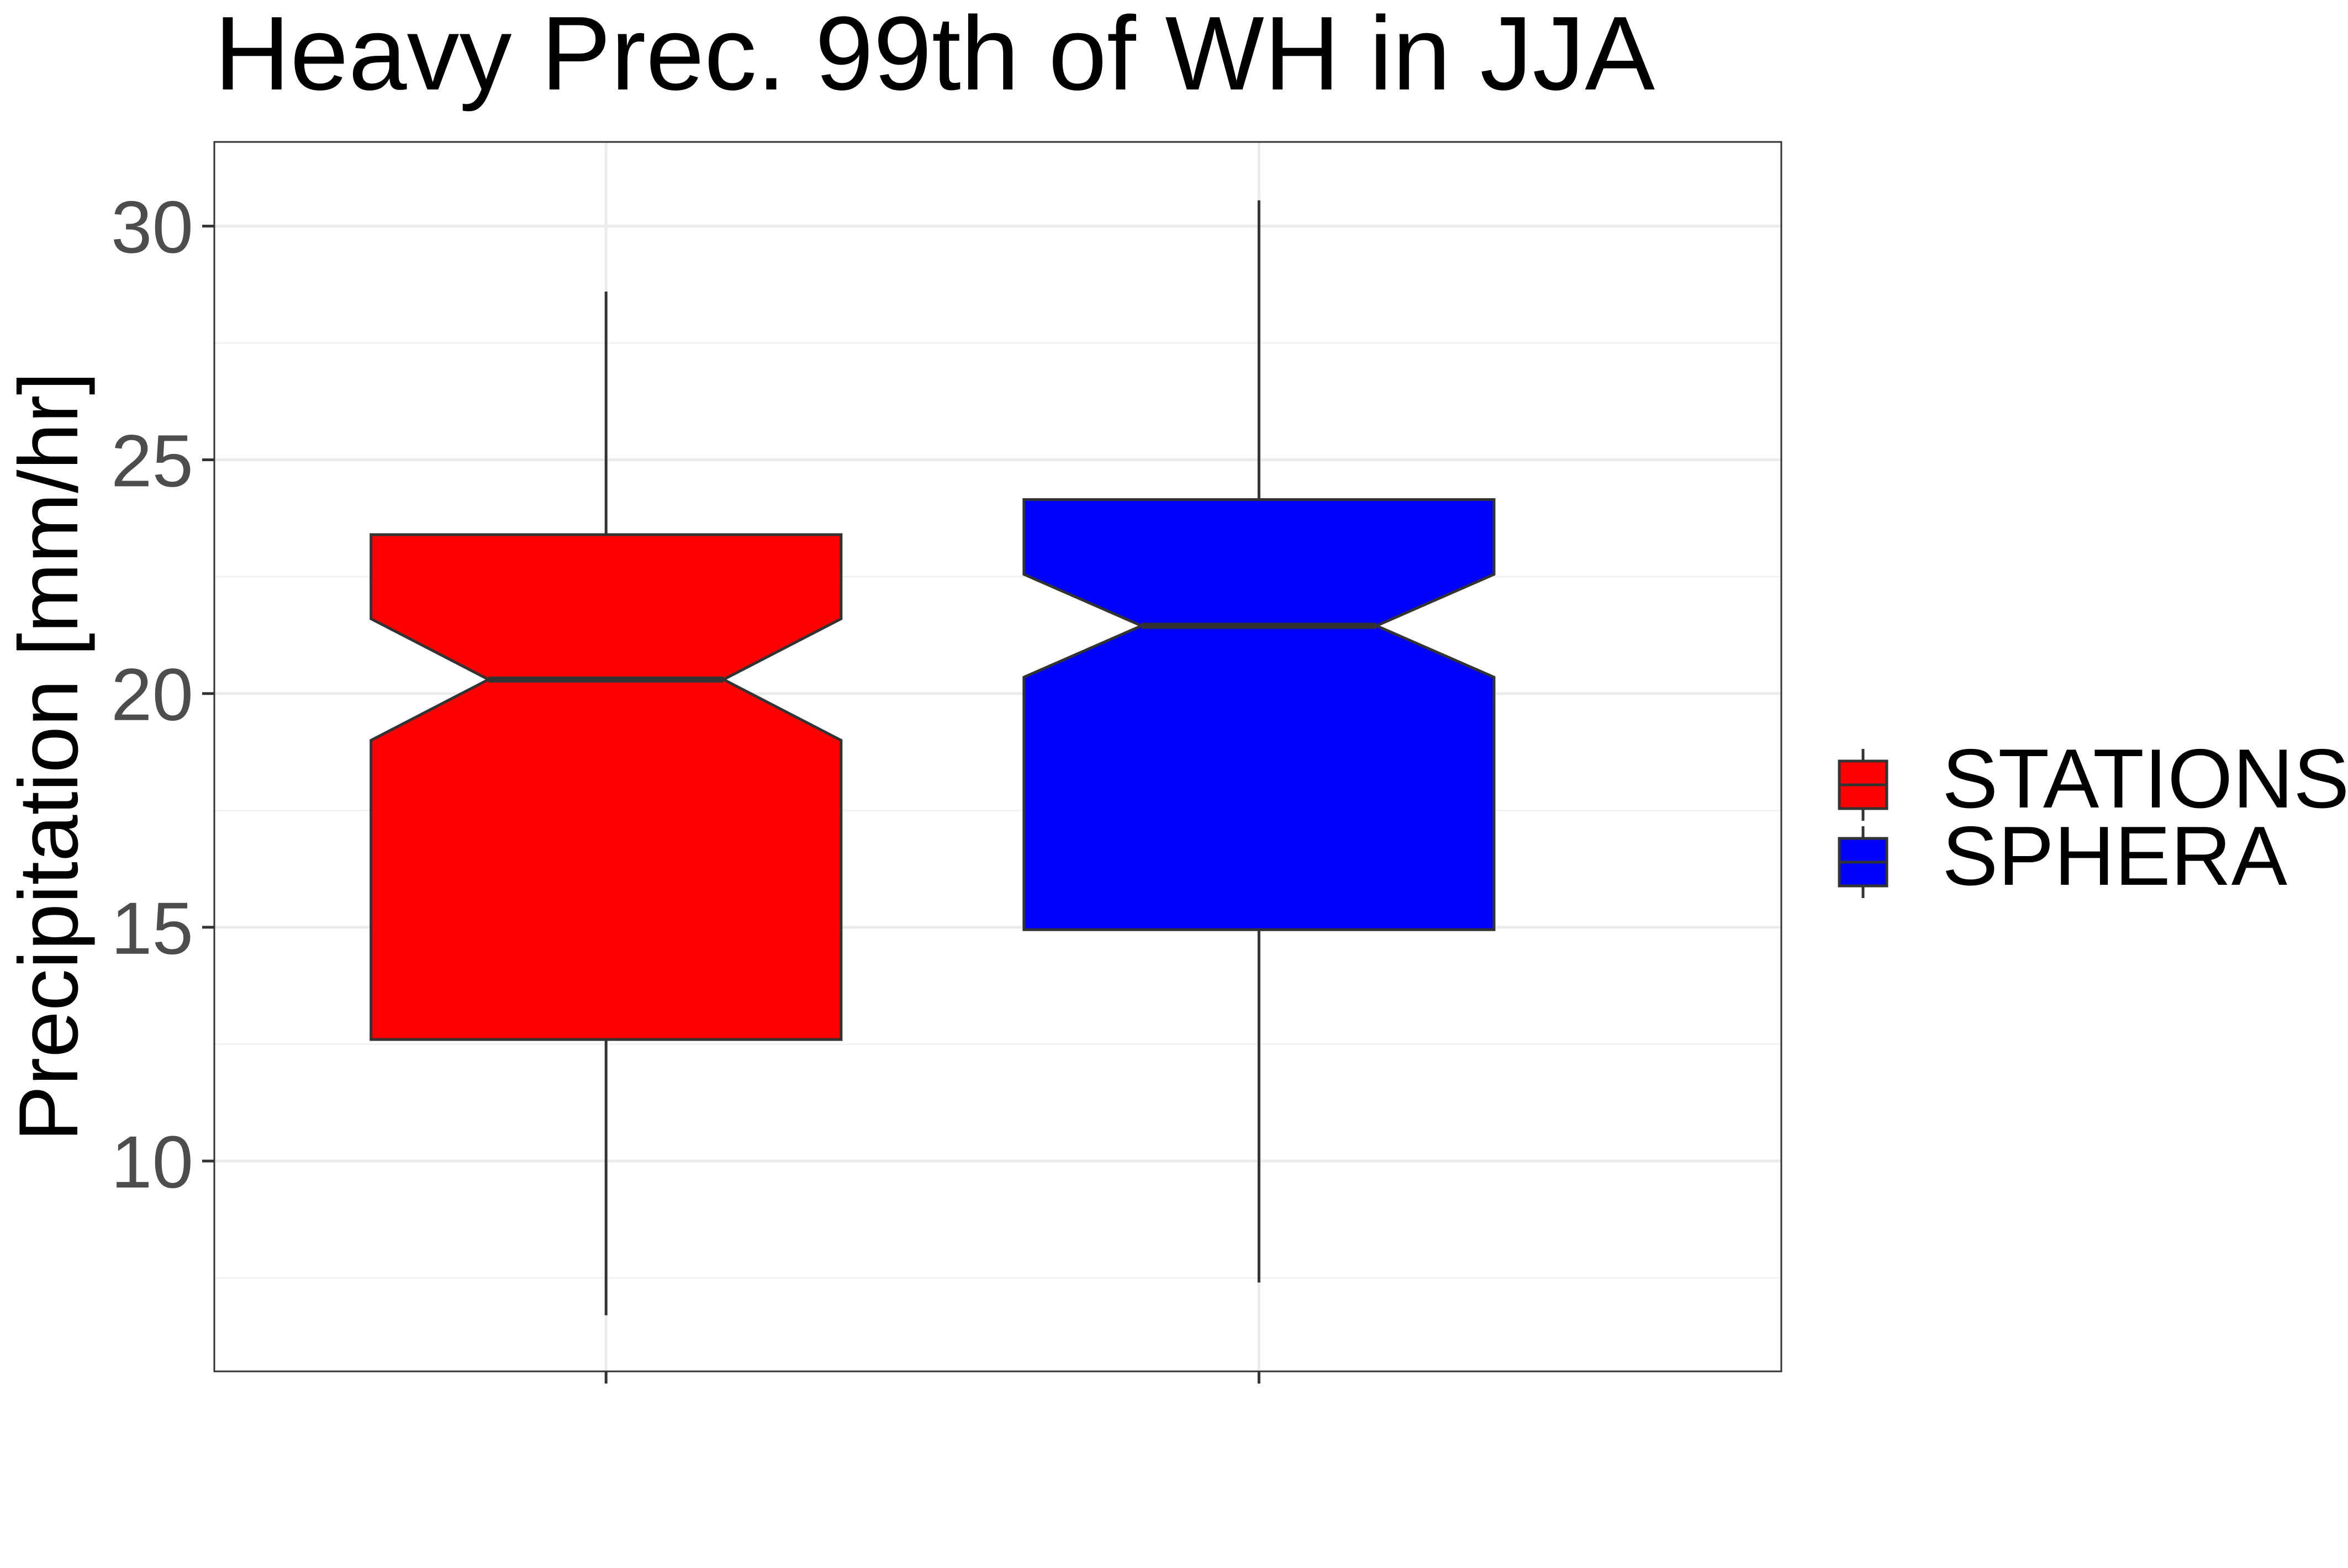  Describe the element at coordinates (2115, 856) in the screenshot. I see `legend-label: SPHERA` at that location.